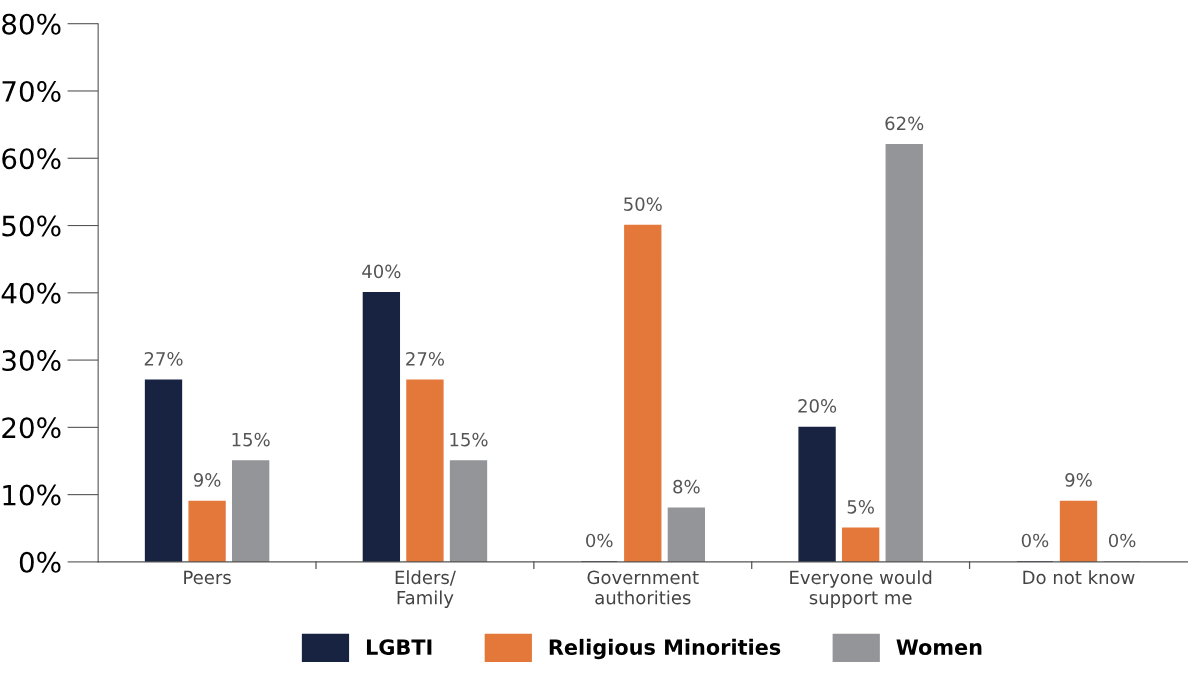  I want to click on data-label: 20%, so click(817, 406).